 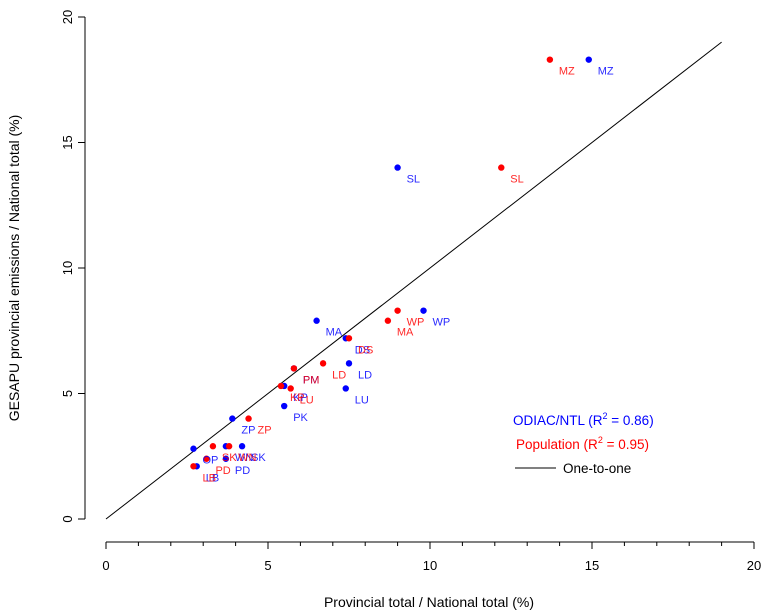 I want to click on legend-population: Population (R2 = 0.95), so click(x=582, y=443).